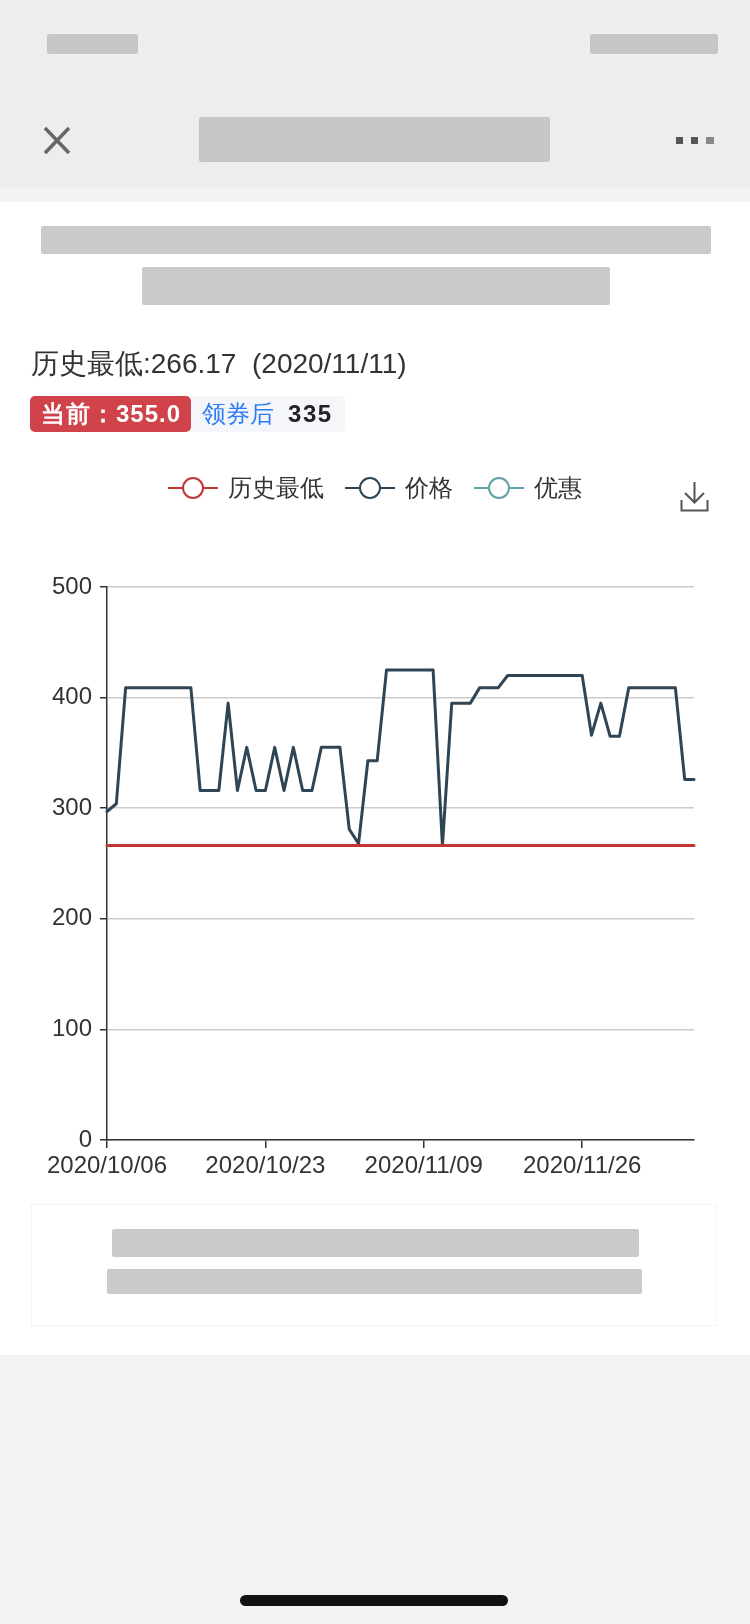 The height and width of the screenshot is (1624, 750). What do you see at coordinates (265, 1165) in the screenshot?
I see `x-tick-label: 2020/10/23` at bounding box center [265, 1165].